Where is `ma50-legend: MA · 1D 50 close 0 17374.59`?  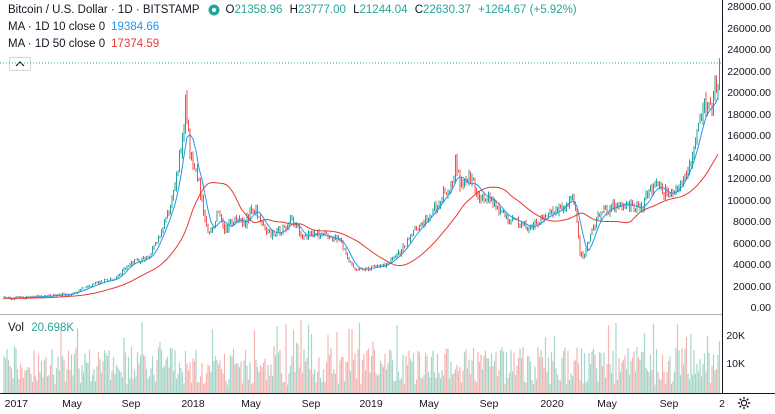 ma50-legend: MA · 1D 50 close 0 17374.59 is located at coordinates (83, 44).